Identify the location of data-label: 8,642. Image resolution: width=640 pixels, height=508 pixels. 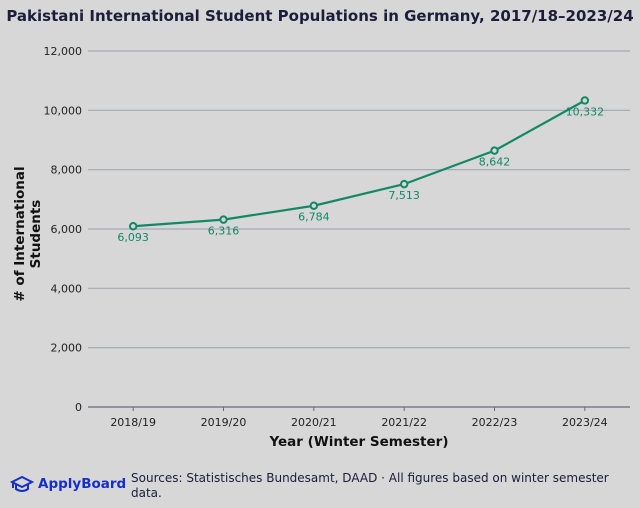
(495, 162).